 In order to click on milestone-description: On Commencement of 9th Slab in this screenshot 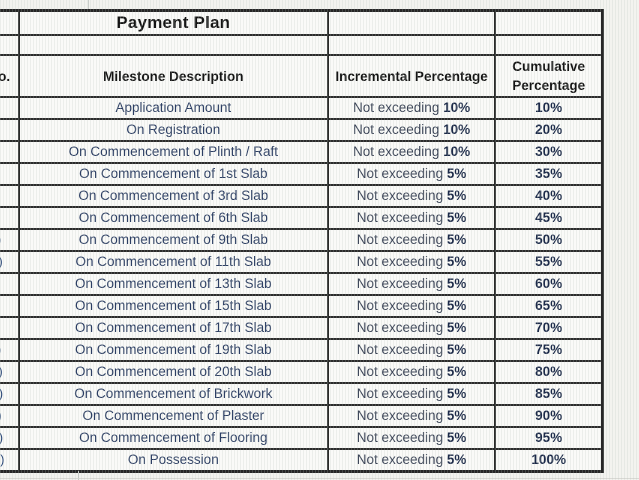, I will do `click(173, 240)`.